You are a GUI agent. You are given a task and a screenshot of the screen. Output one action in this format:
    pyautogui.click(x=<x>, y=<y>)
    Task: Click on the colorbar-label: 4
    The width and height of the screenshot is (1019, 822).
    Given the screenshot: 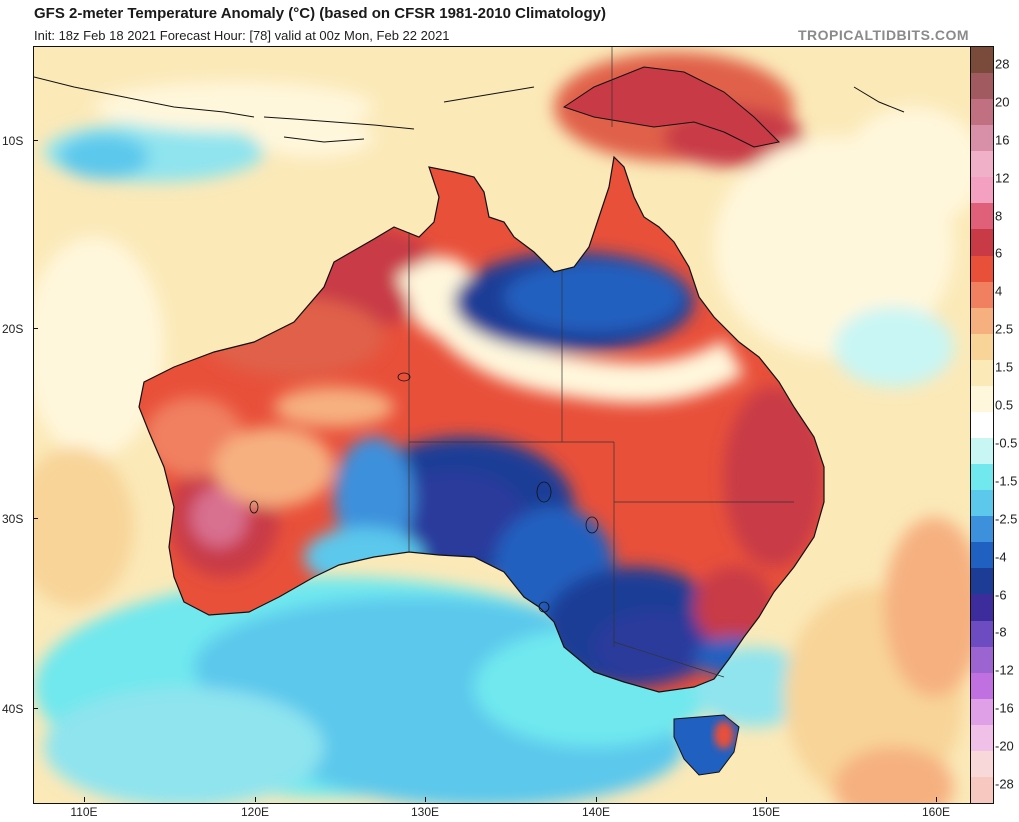 What is the action you would take?
    pyautogui.click(x=999, y=291)
    